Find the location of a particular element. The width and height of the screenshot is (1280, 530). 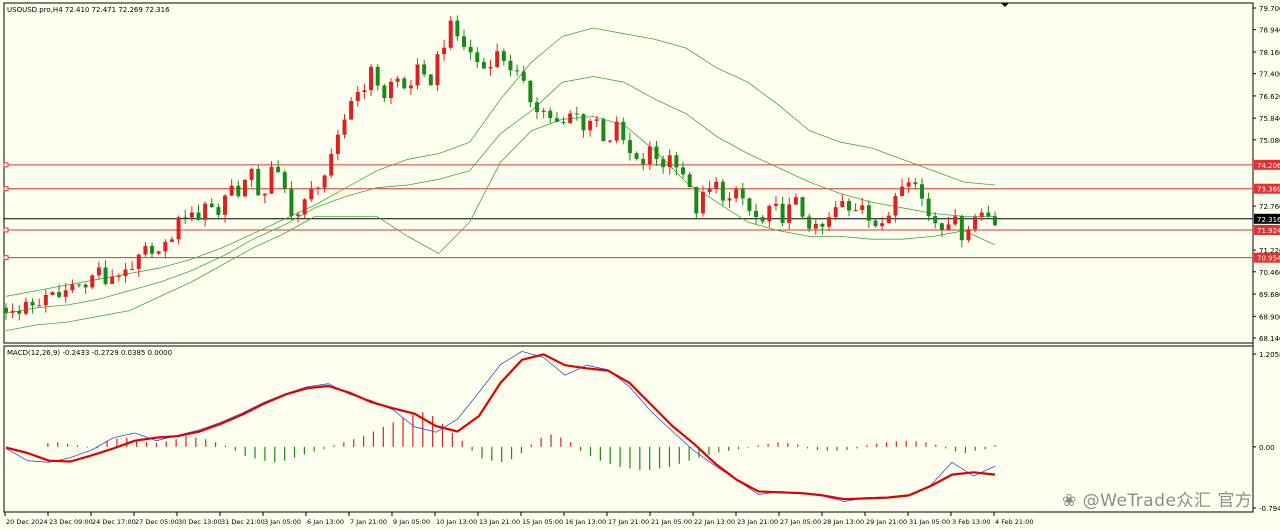

macd-tick-label: 0.00 is located at coordinates (1267, 448).